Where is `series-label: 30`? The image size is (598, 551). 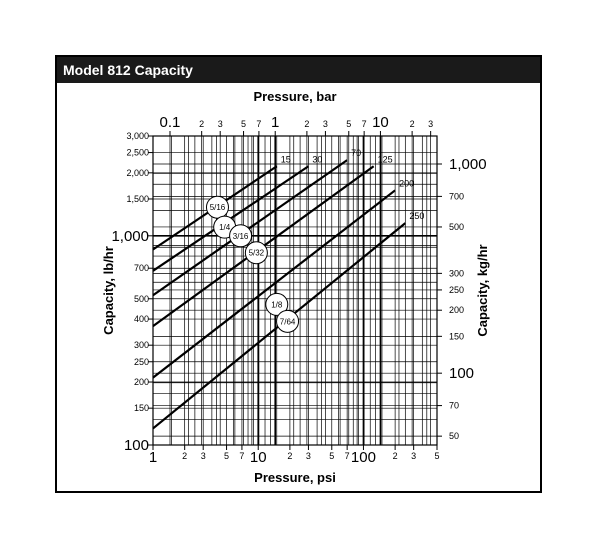 series-label: 30 is located at coordinates (317, 159).